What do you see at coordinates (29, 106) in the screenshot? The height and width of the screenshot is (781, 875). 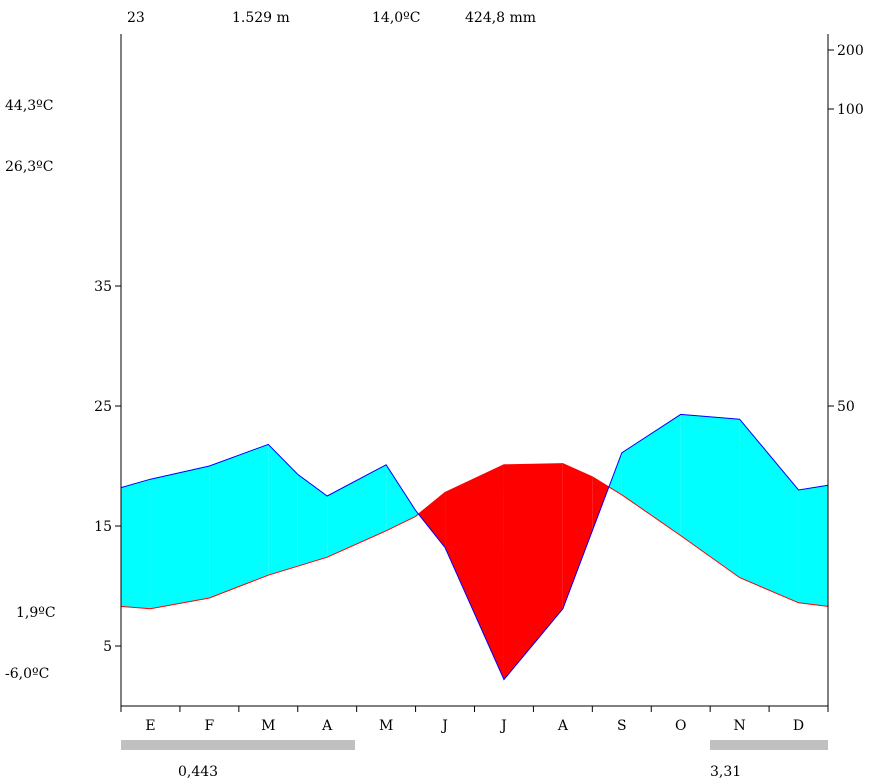 I see `absolute-max-temperature: 44,3ºC` at bounding box center [29, 106].